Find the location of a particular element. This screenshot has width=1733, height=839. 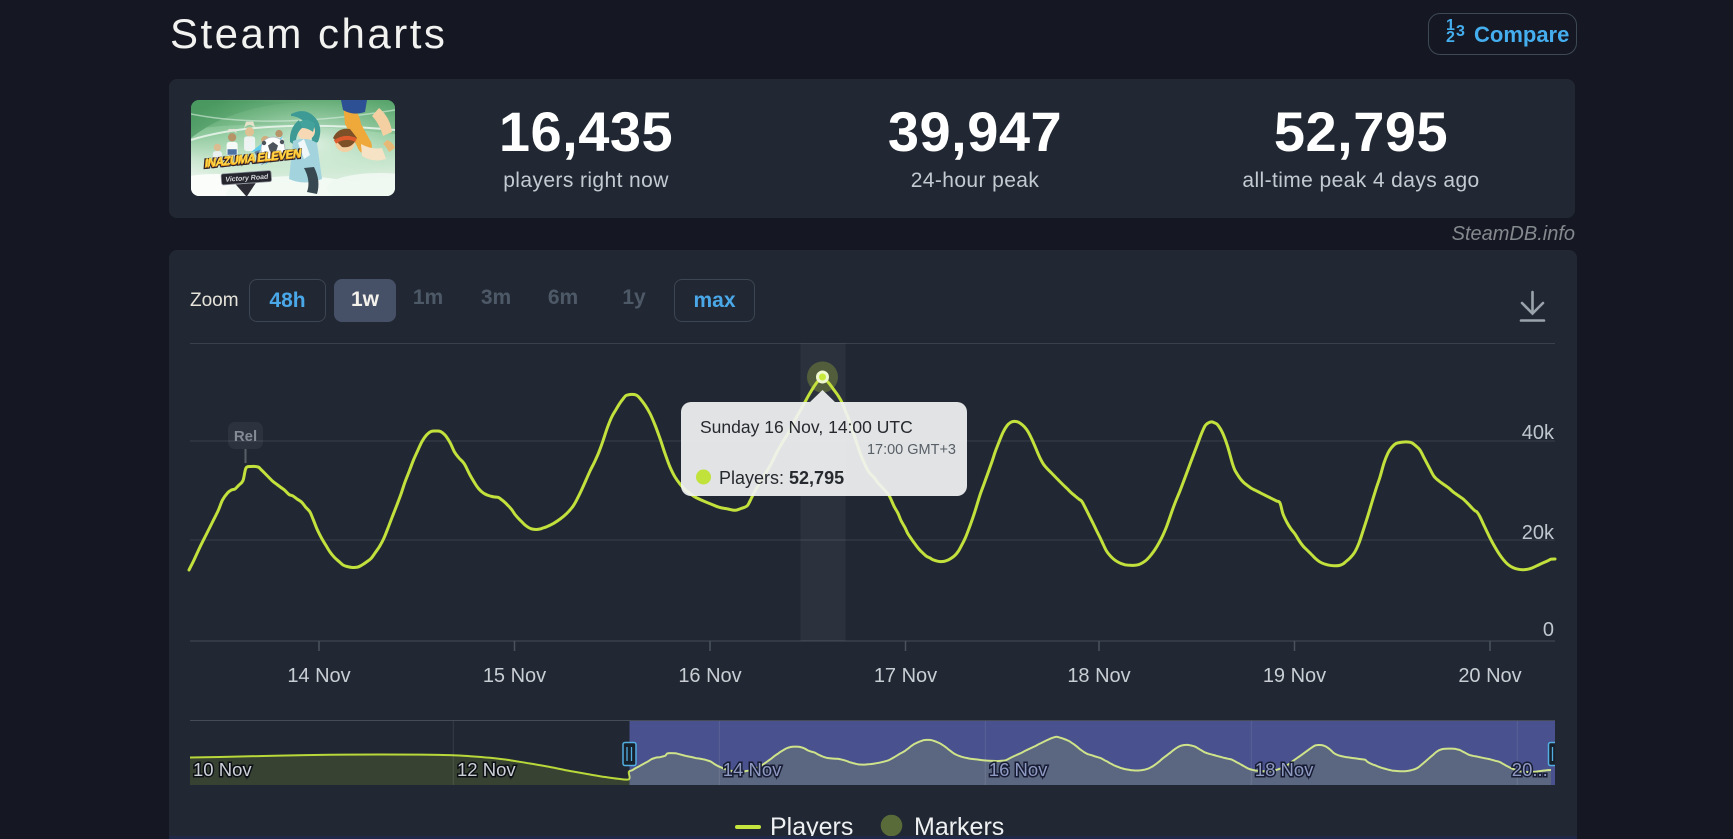

svg-text: Players: 52,795 is located at coordinates (781, 478).